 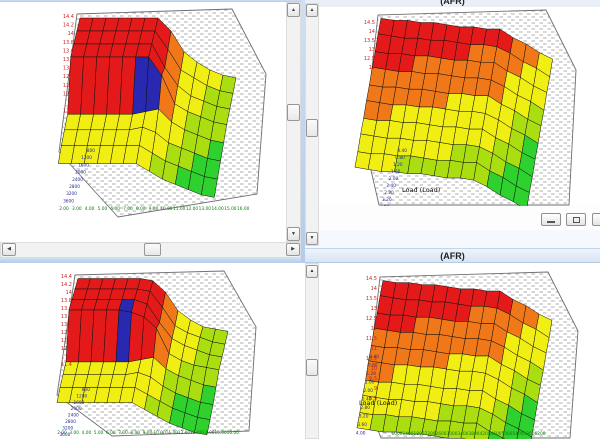 I want to click on svg-text: 15.00, so click(x=230, y=209).